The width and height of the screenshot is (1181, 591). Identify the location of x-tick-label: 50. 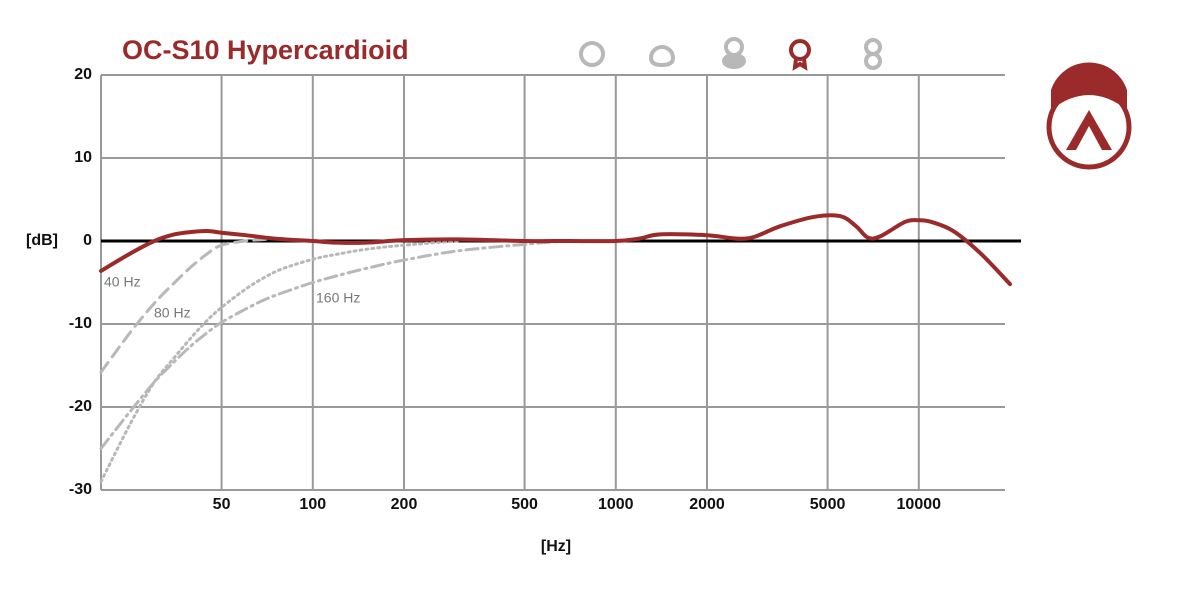
(222, 504).